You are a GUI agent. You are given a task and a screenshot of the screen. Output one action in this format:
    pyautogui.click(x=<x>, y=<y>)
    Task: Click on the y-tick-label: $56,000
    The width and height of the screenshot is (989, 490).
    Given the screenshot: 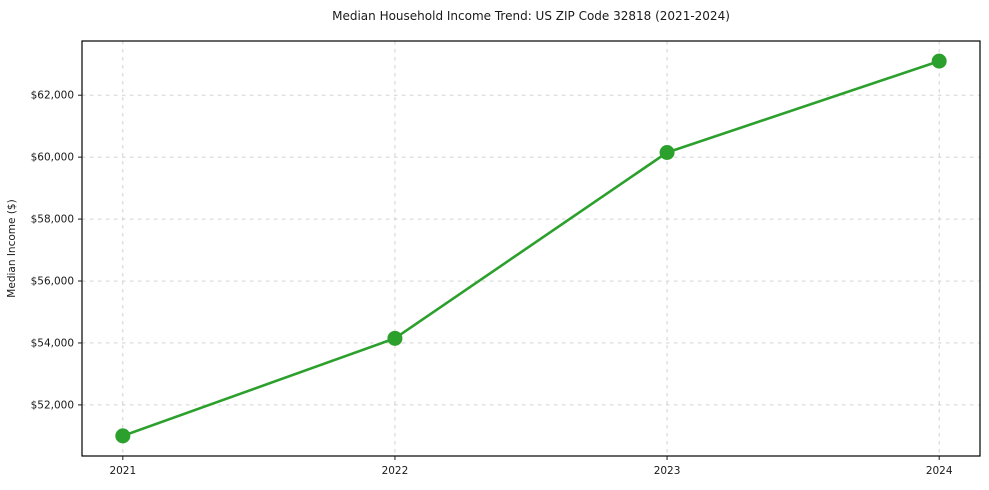 What is the action you would take?
    pyautogui.click(x=52, y=281)
    